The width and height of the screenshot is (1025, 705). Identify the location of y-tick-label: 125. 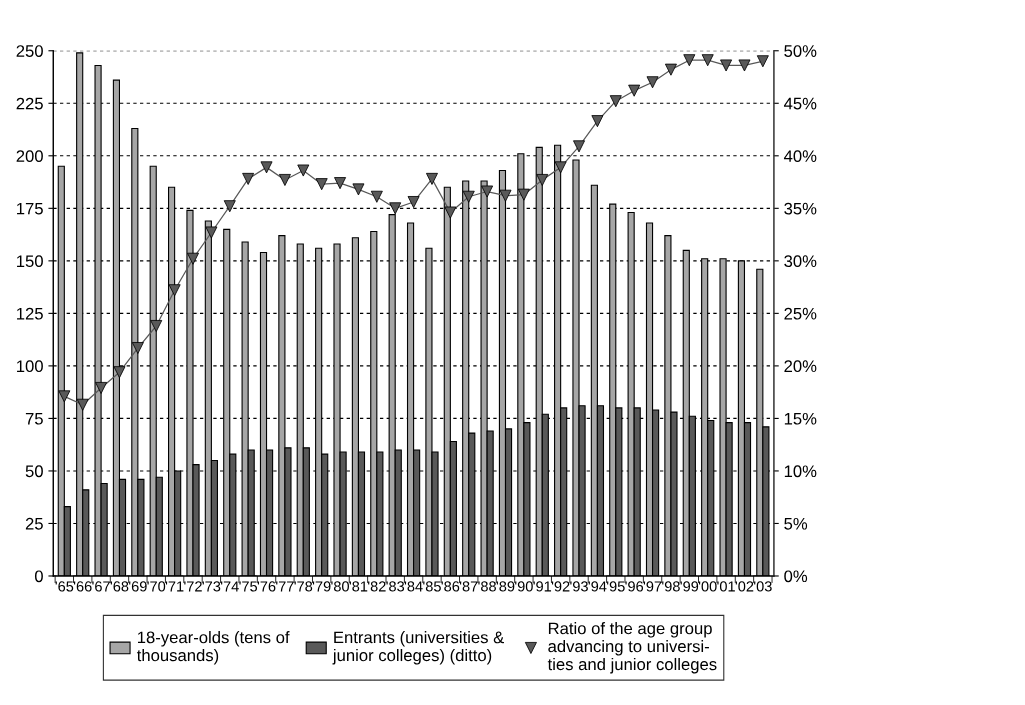
(30, 313).